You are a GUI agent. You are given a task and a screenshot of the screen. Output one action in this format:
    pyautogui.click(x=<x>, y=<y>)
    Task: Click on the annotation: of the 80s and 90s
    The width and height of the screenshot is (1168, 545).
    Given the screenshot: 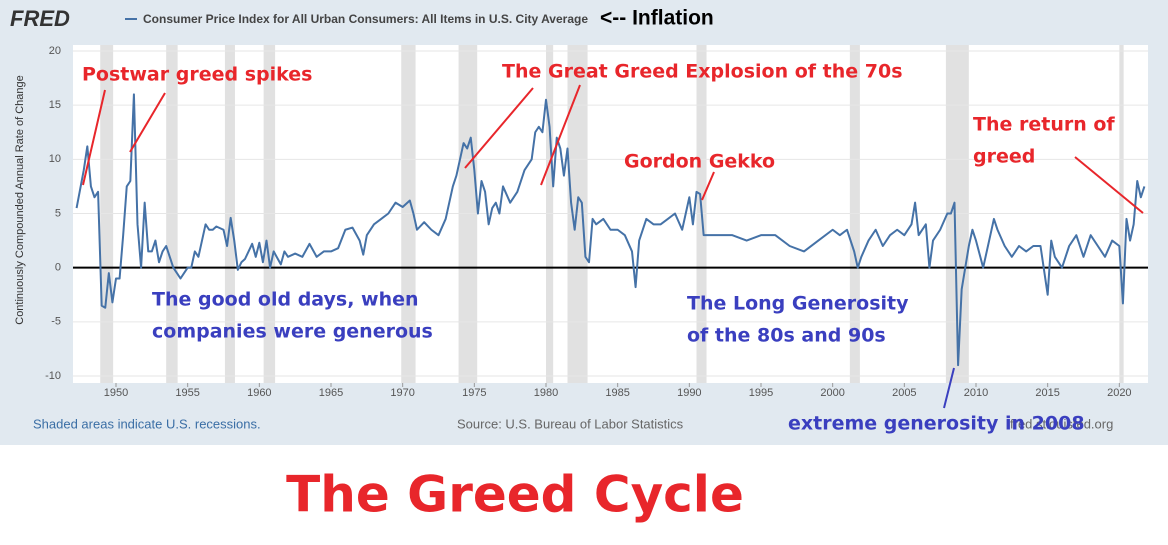 What is the action you would take?
    pyautogui.click(x=786, y=336)
    